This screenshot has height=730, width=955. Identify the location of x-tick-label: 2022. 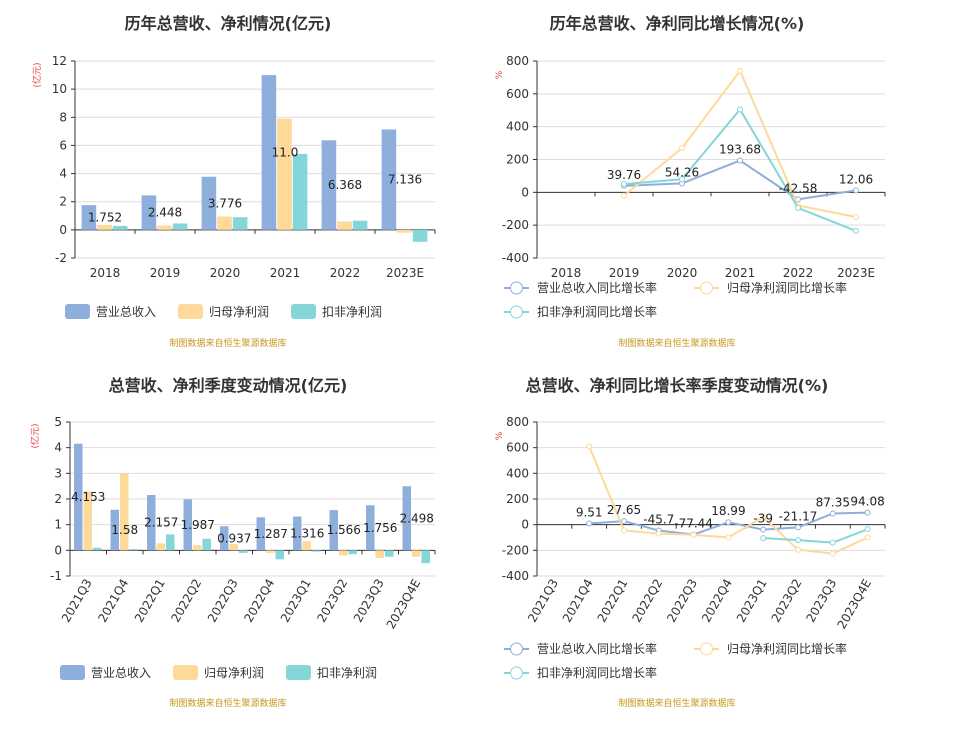
(798, 273).